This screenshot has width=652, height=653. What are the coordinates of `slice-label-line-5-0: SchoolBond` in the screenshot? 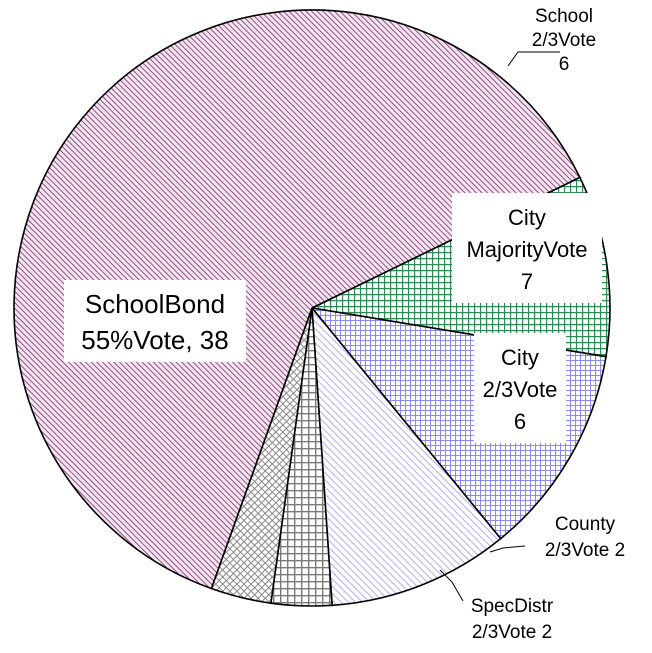 It's located at (155, 304).